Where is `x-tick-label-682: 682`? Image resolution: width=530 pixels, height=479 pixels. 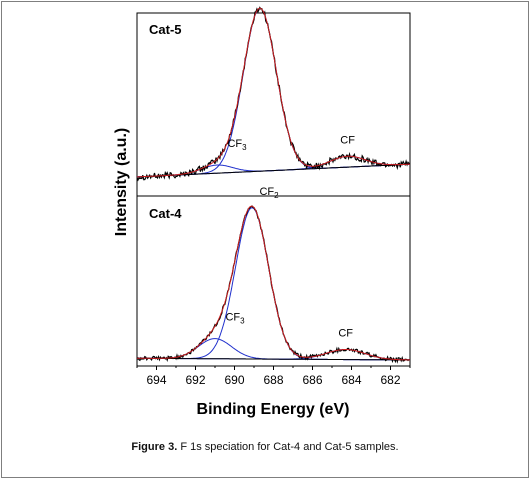 x-tick-label-682: 682 is located at coordinates (390, 380).